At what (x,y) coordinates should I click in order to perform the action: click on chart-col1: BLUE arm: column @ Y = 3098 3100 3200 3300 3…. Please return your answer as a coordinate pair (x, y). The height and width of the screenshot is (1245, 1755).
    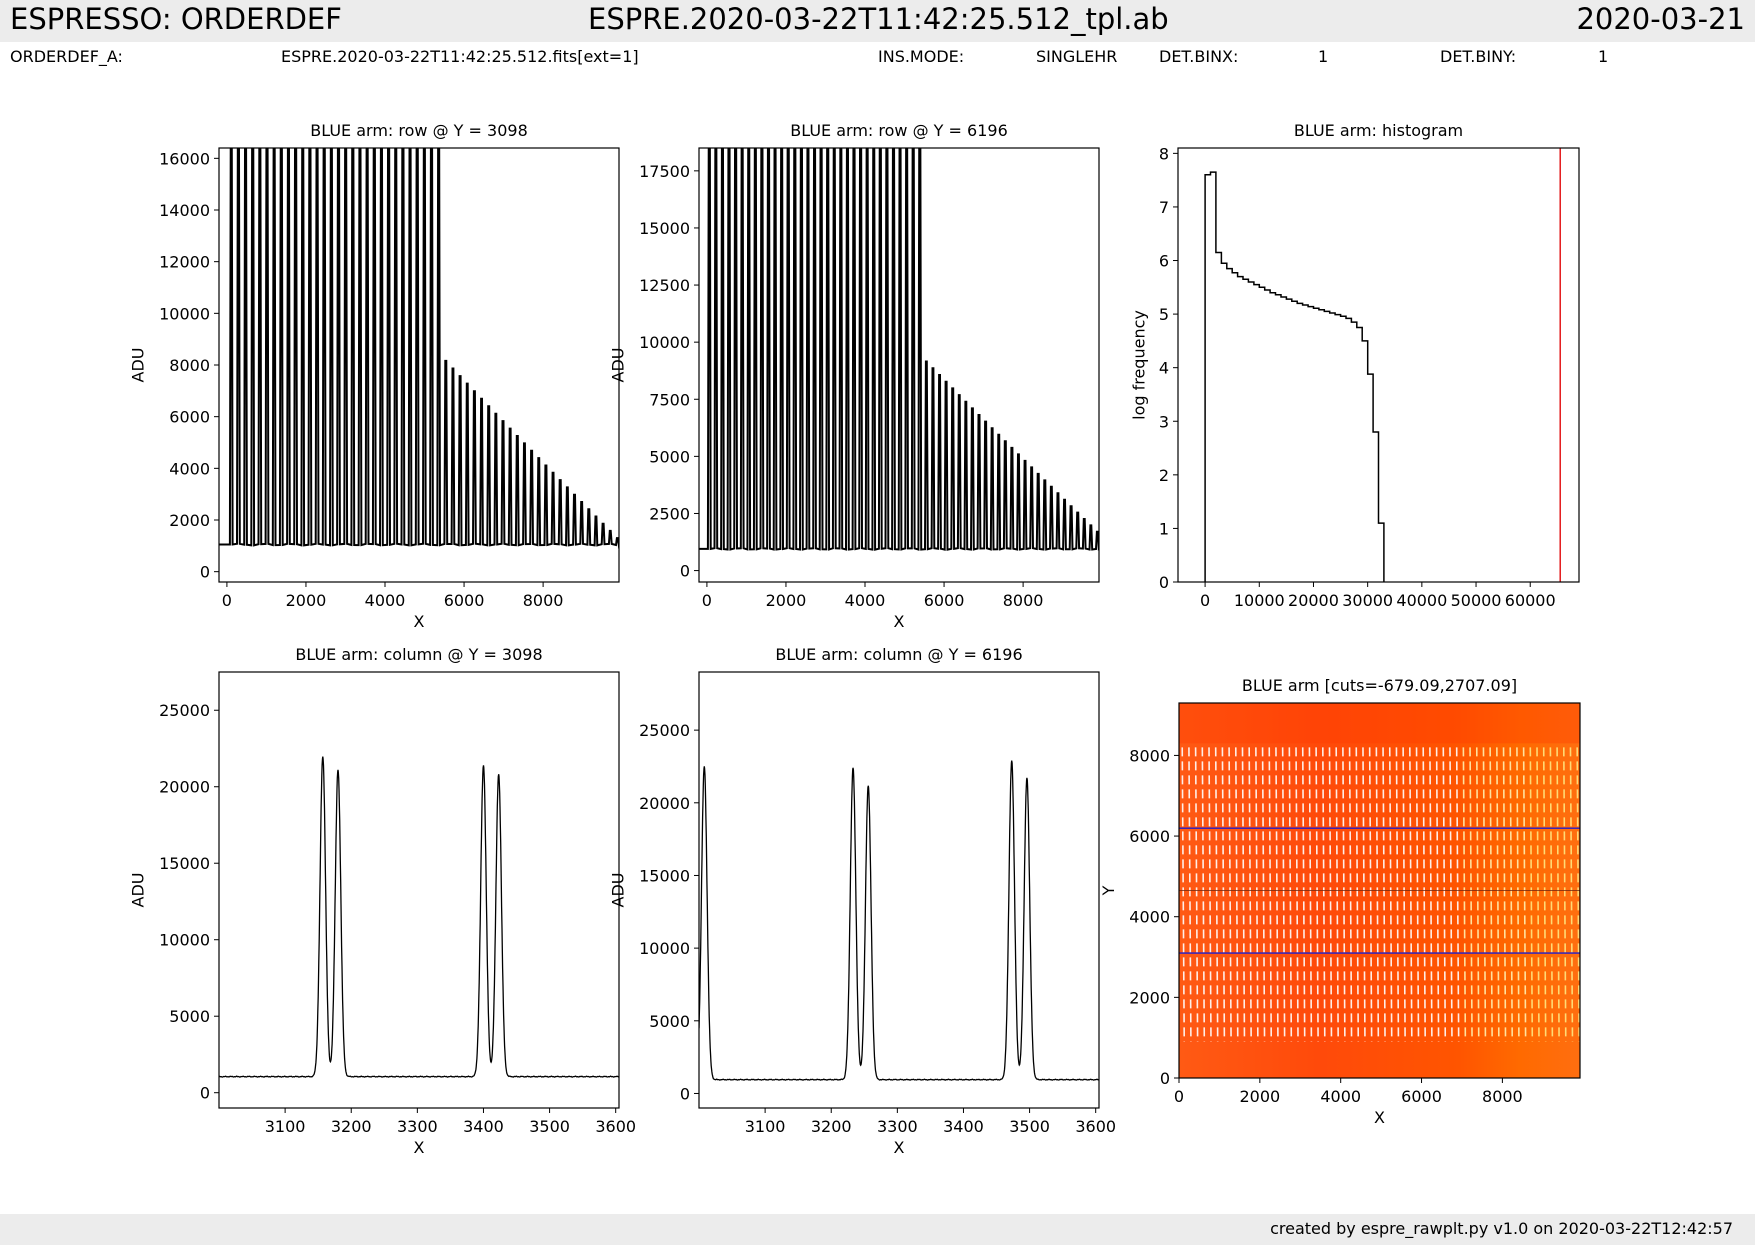
    Looking at the image, I should click on (383, 901).